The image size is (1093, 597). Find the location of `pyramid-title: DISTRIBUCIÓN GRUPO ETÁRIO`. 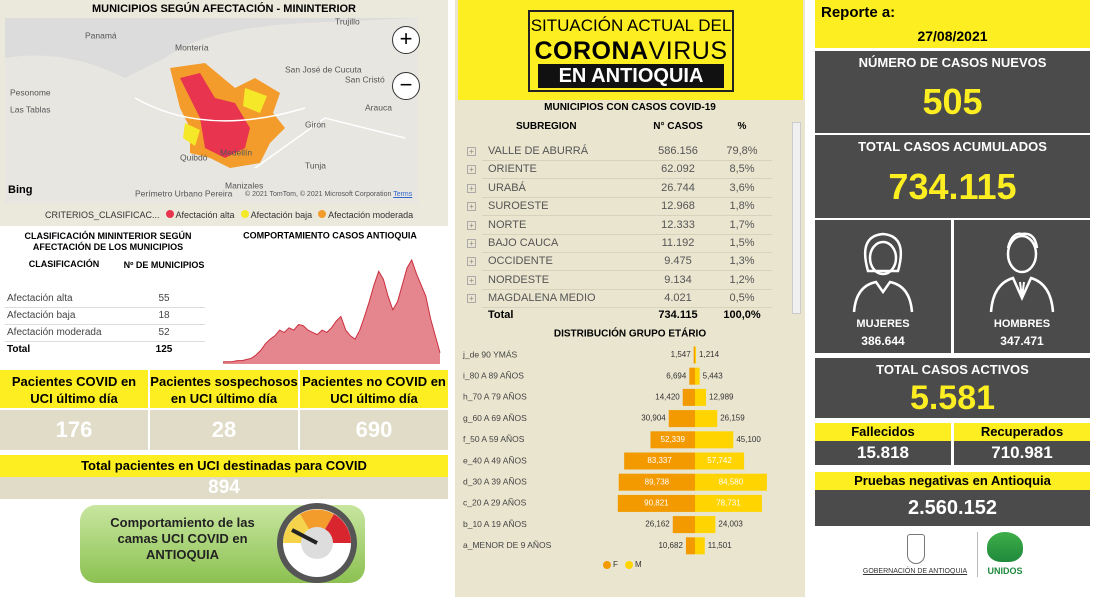

pyramid-title: DISTRIBUCIÓN GRUPO ETÁRIO is located at coordinates (630, 333).